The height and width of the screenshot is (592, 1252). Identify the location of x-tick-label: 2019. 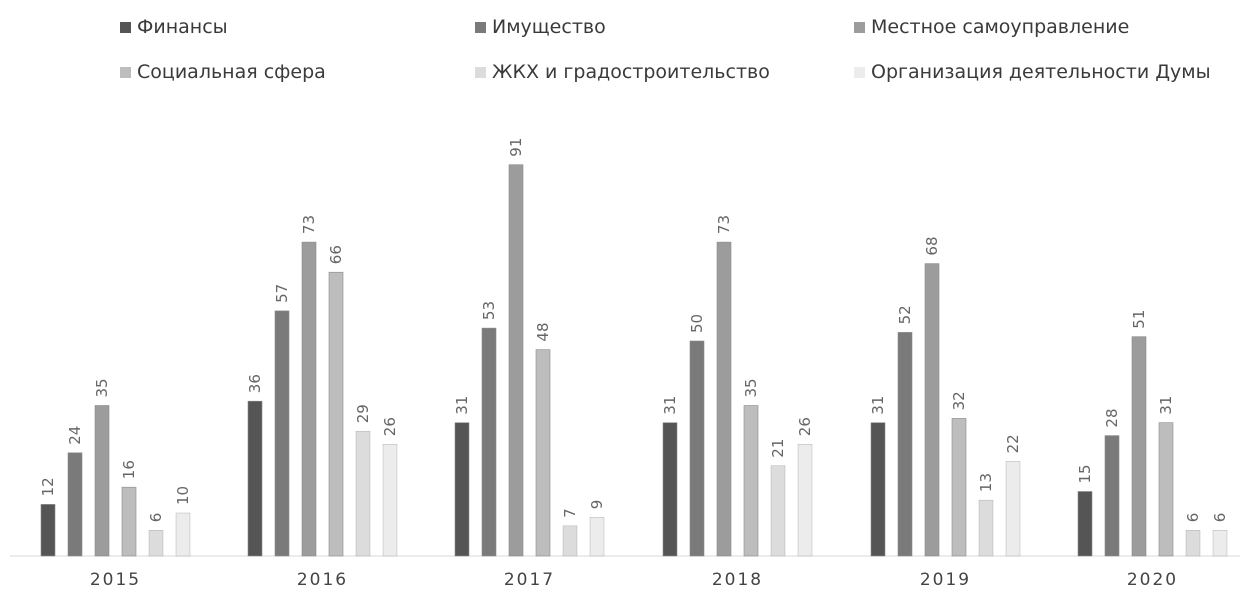
(945, 580).